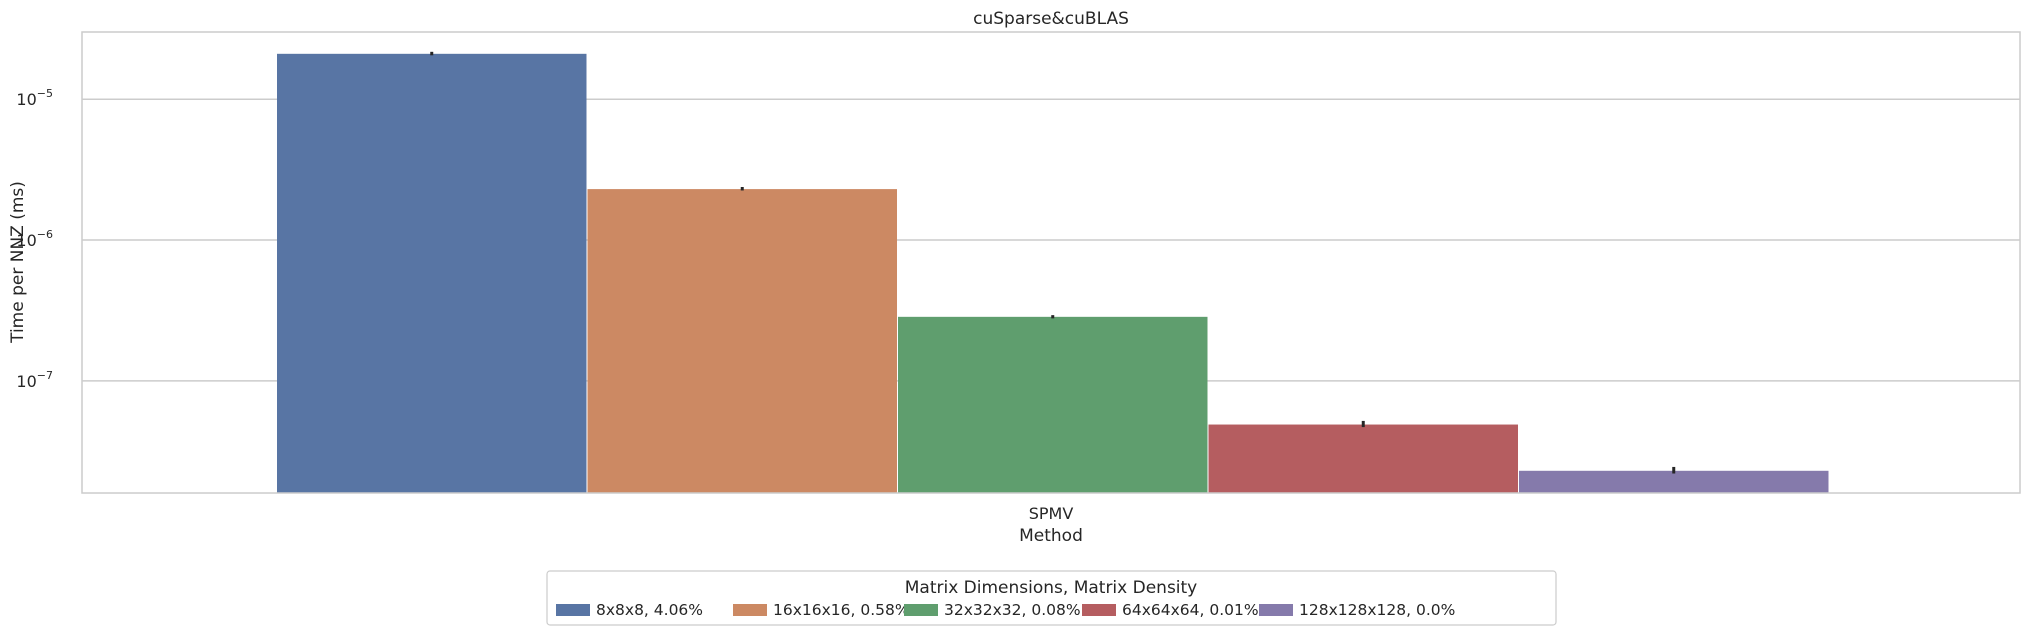 This screenshot has width=2030, height=635. Describe the element at coordinates (1051, 19) in the screenshot. I see `chart-title: cuSparse&cuBLAS` at that location.